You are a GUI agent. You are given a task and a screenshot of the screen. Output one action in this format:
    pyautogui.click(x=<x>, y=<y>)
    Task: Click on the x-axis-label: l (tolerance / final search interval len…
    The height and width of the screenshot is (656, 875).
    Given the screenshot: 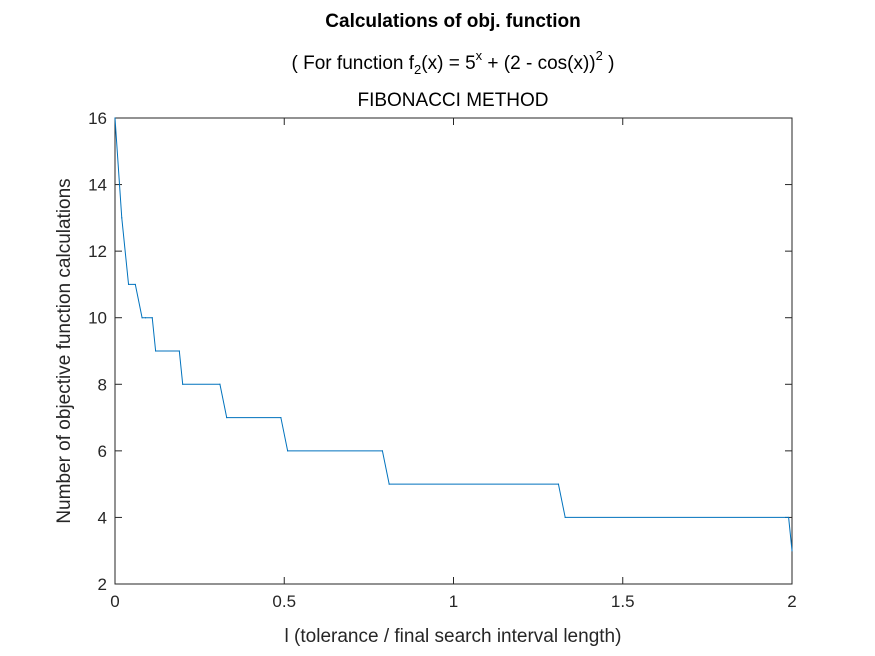 What is the action you would take?
    pyautogui.click(x=453, y=636)
    